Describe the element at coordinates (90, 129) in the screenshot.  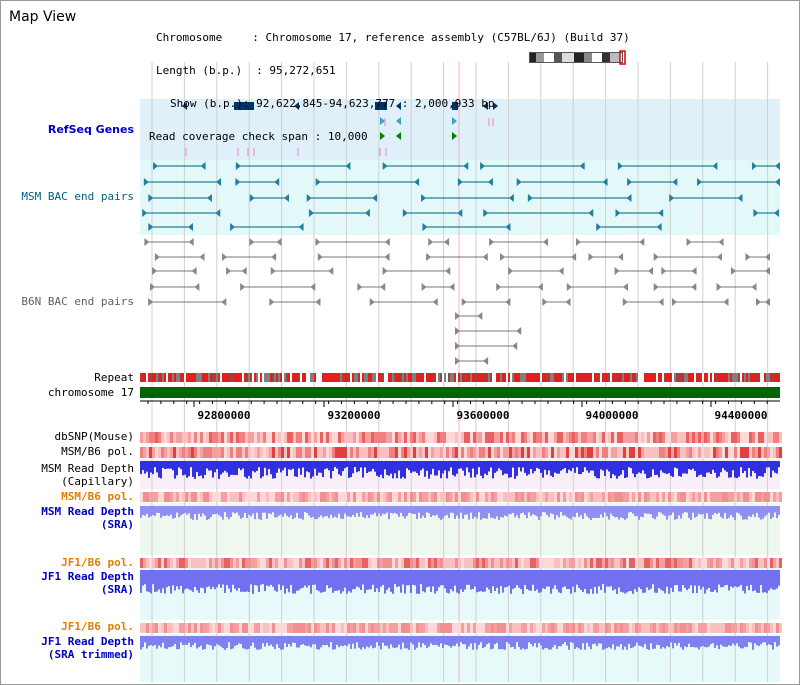
I see `refseq-genes-label: RefSeq Genes` at that location.